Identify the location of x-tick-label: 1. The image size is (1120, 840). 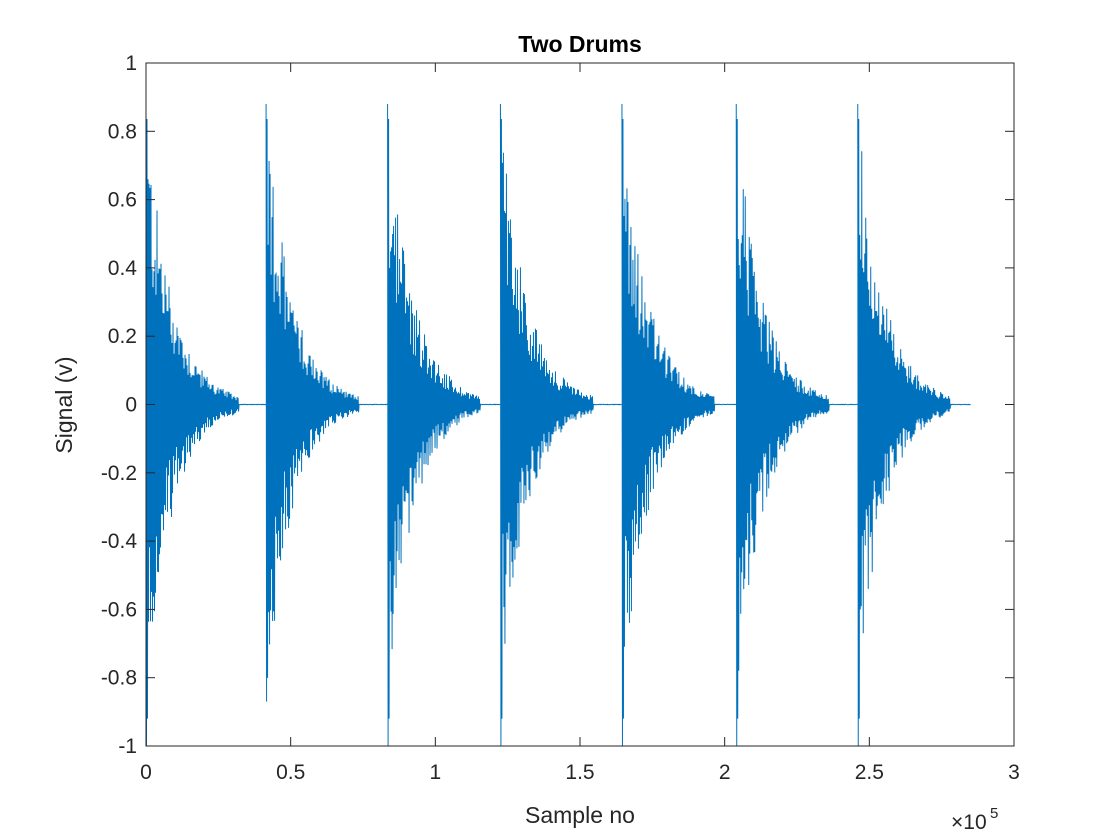
(435, 772).